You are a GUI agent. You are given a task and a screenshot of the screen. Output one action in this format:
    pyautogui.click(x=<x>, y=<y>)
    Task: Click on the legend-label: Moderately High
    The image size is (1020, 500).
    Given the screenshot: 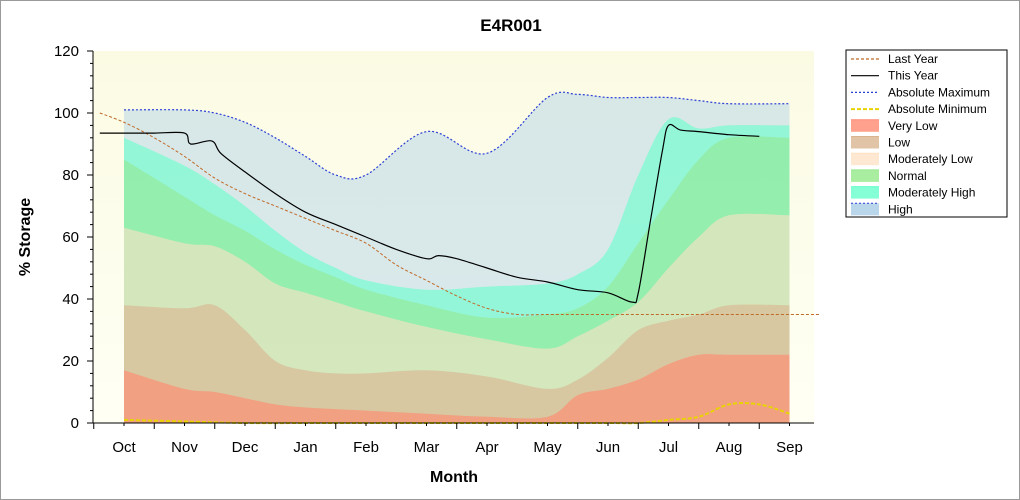 What is the action you would take?
    pyautogui.click(x=931, y=193)
    